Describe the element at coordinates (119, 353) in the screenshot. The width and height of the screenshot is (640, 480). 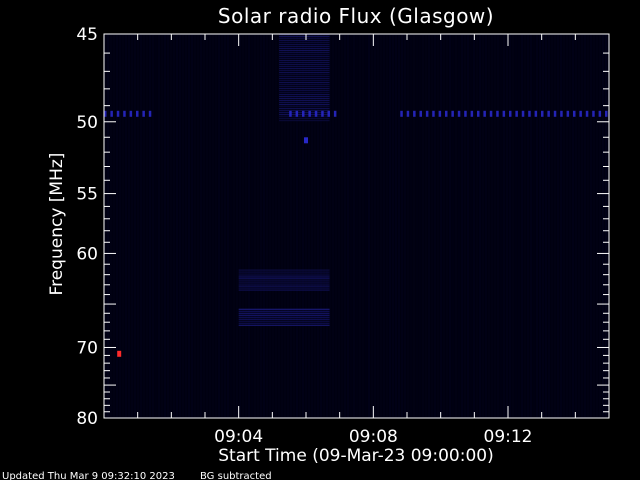
I see `peak-point` at that location.